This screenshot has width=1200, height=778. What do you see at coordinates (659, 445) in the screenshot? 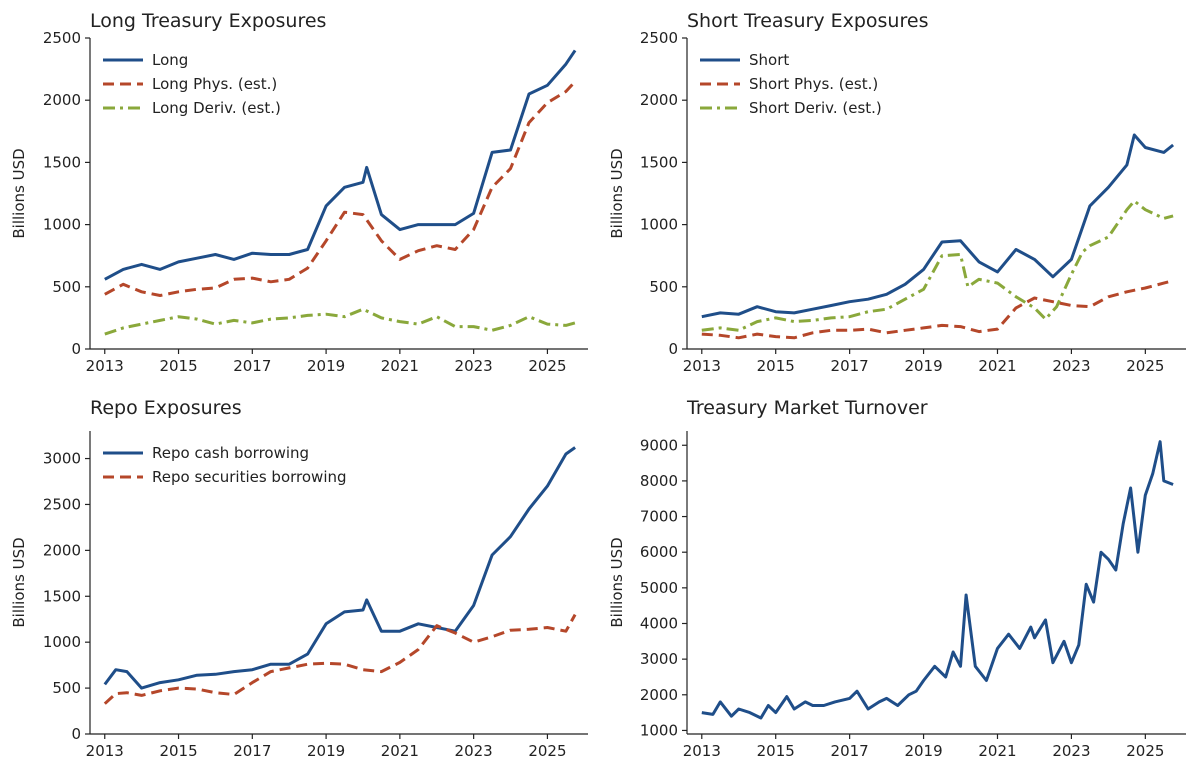
I see `y-tick-label: 9000` at bounding box center [659, 445].